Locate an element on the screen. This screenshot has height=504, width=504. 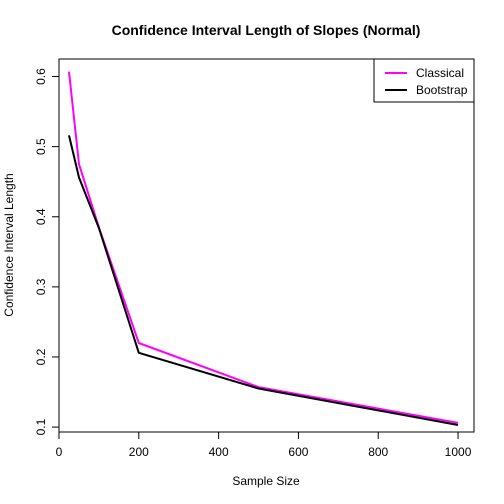
legend-label-bootstrap: Bootstrap is located at coordinates (442, 90).